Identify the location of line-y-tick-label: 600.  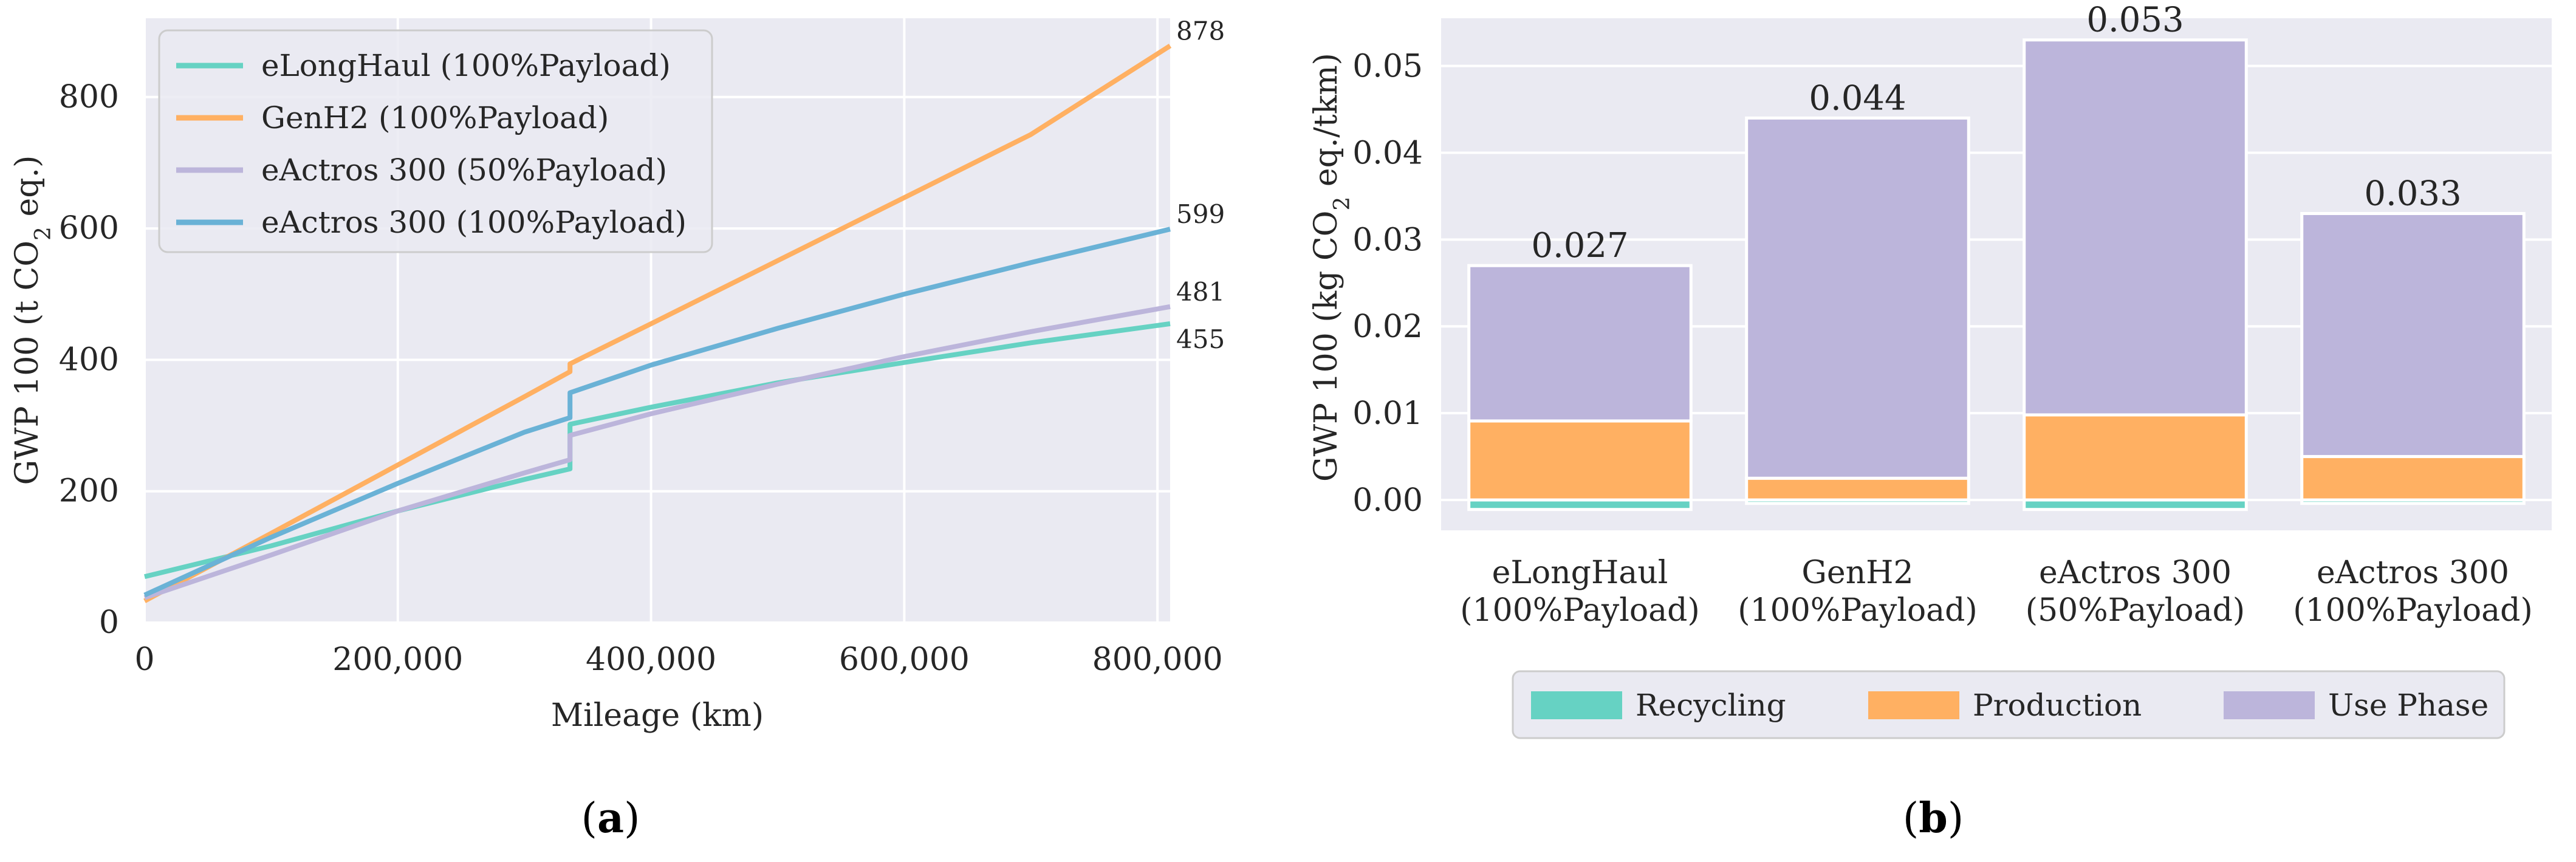
(89, 228).